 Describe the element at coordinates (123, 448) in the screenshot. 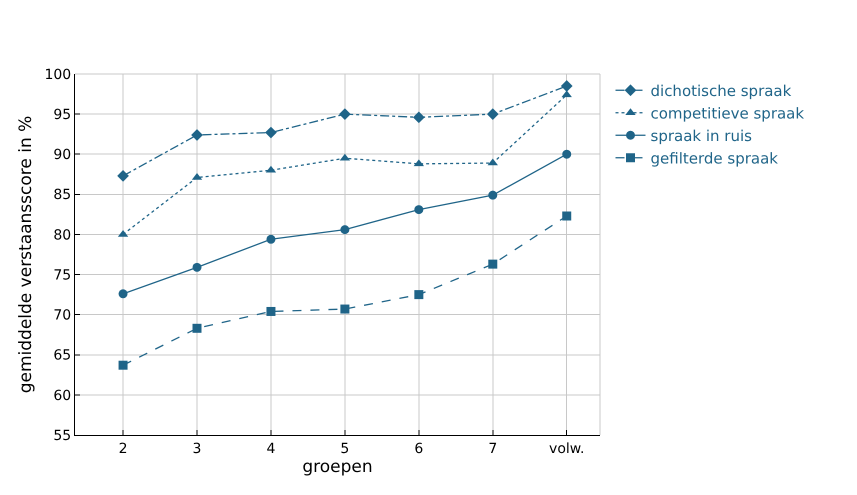

I see `x-tick-label: 2` at that location.